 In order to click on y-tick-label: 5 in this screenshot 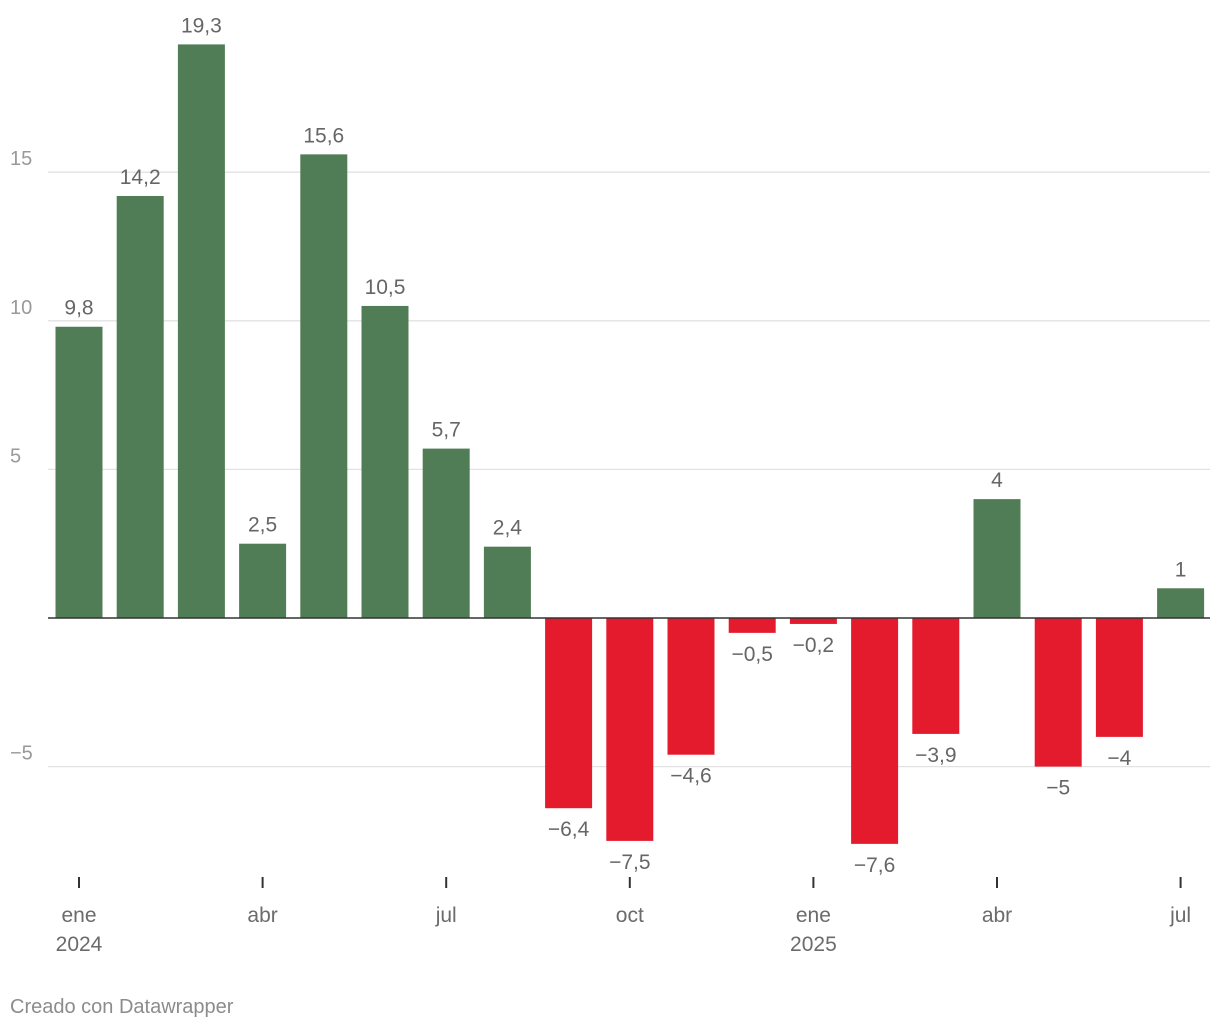, I will do `click(15, 456)`.